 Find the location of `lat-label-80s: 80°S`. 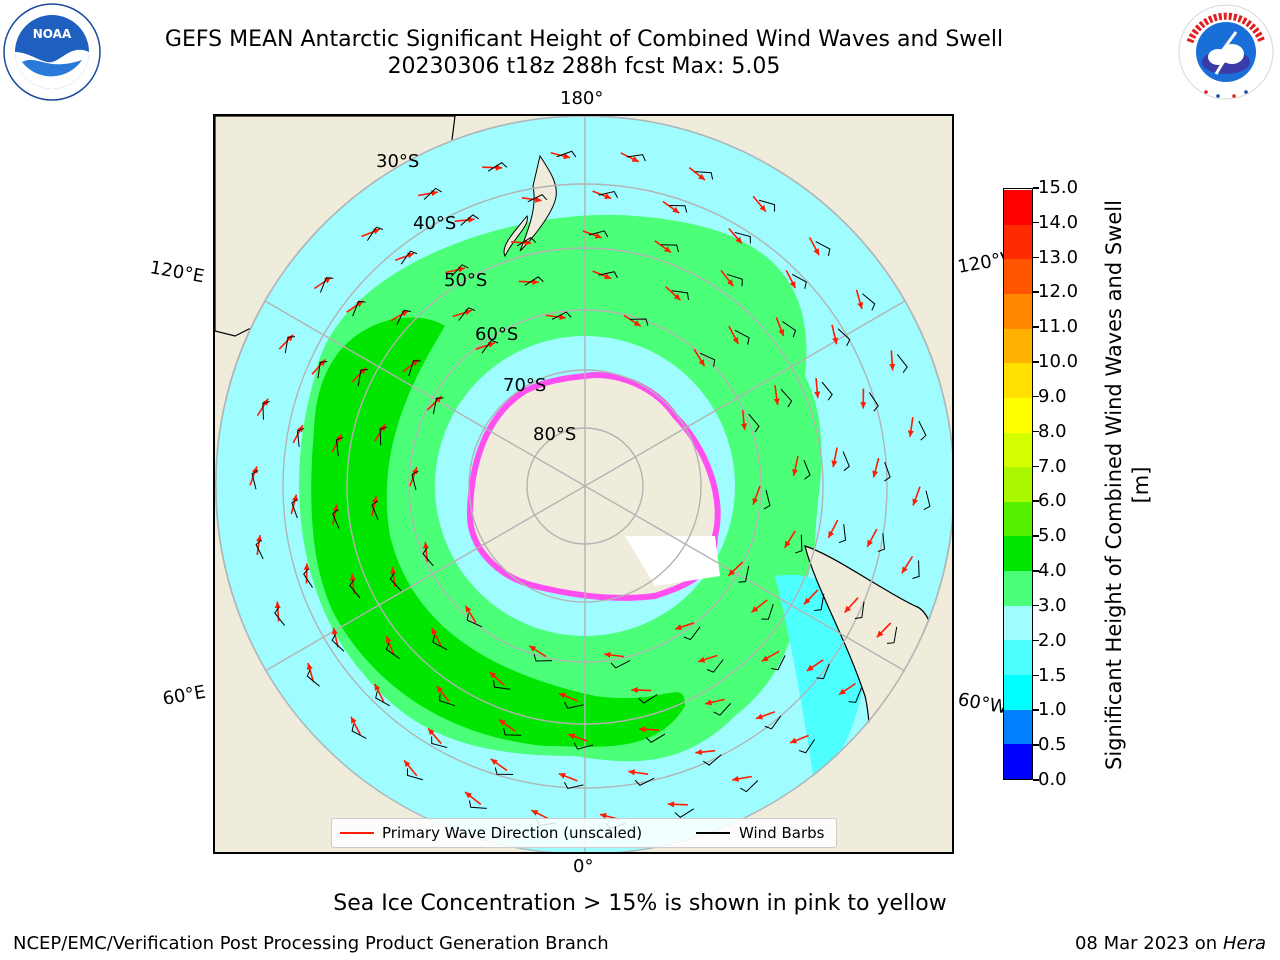

lat-label-80s: 80°S is located at coordinates (555, 434).